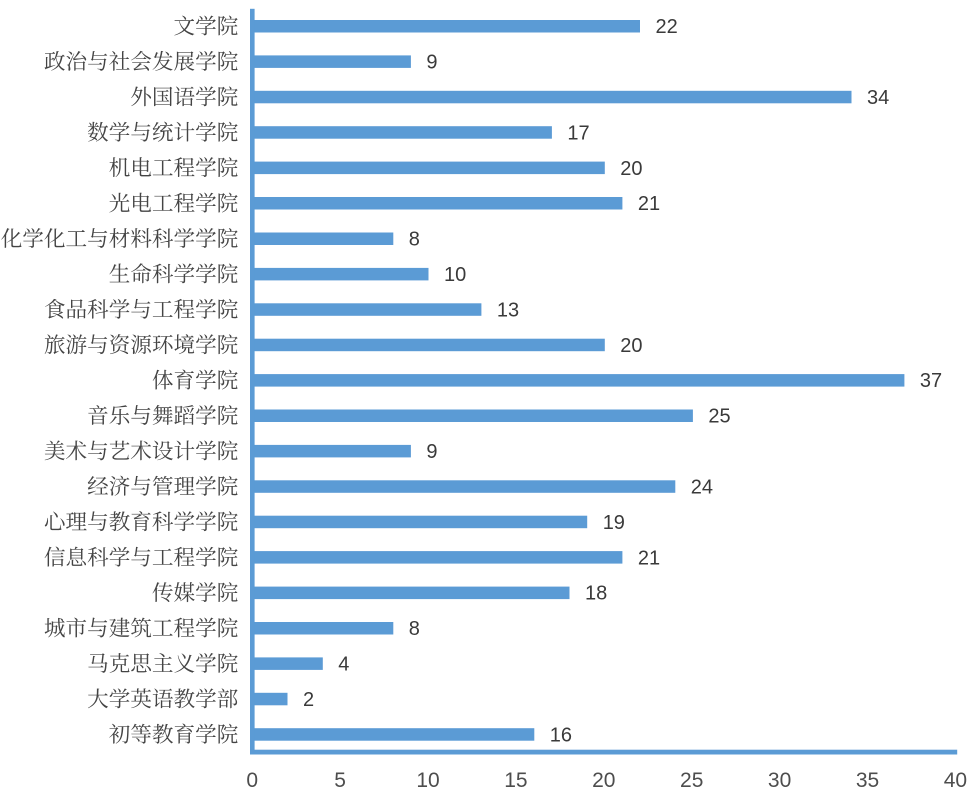 This screenshot has height=797, width=973. Describe the element at coordinates (340, 780) in the screenshot. I see `svg-text: 5` at that location.